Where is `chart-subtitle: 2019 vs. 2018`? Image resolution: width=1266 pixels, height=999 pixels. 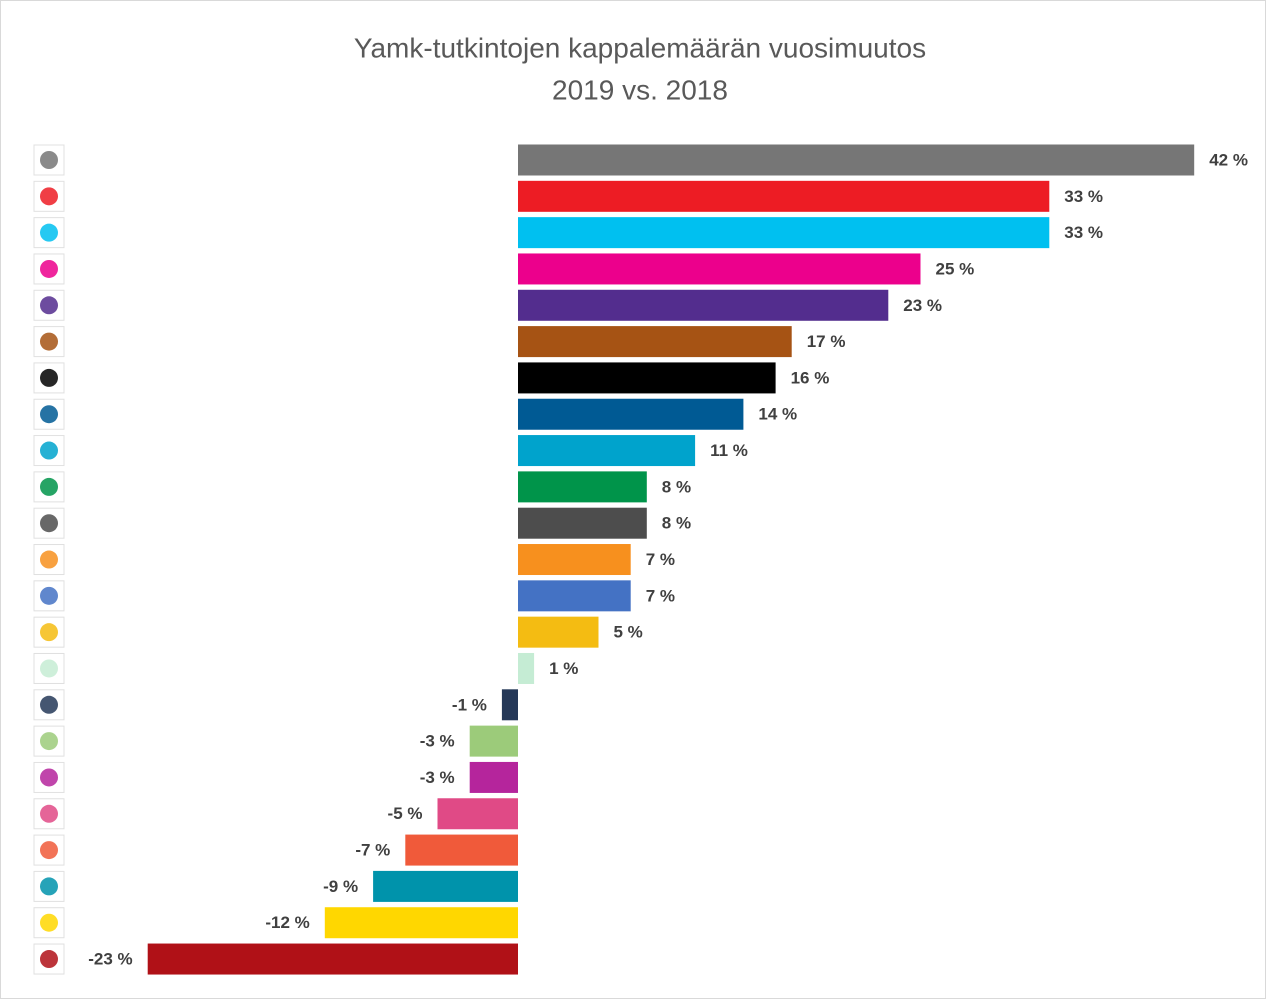 chart-subtitle: 2019 vs. 2018 is located at coordinates (640, 89).